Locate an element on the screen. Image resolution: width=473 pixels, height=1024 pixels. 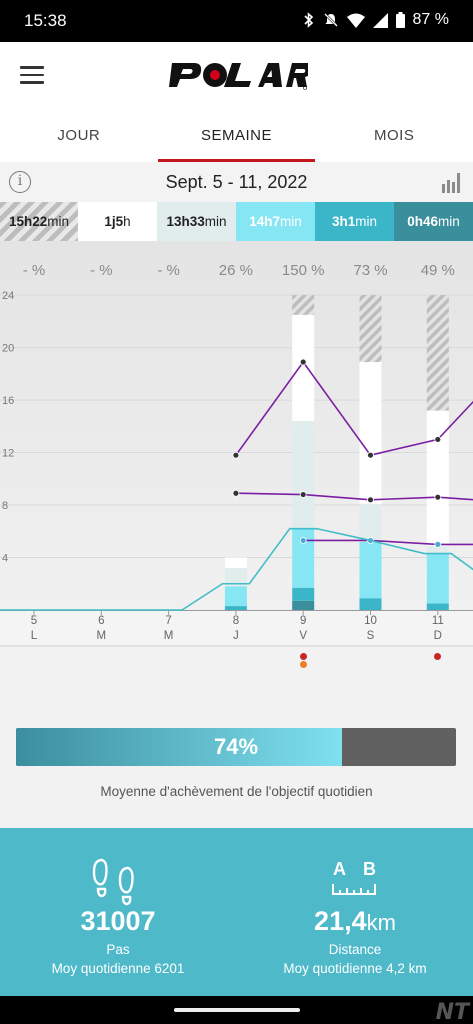
footsteps-icon is located at coordinates (113, 882).